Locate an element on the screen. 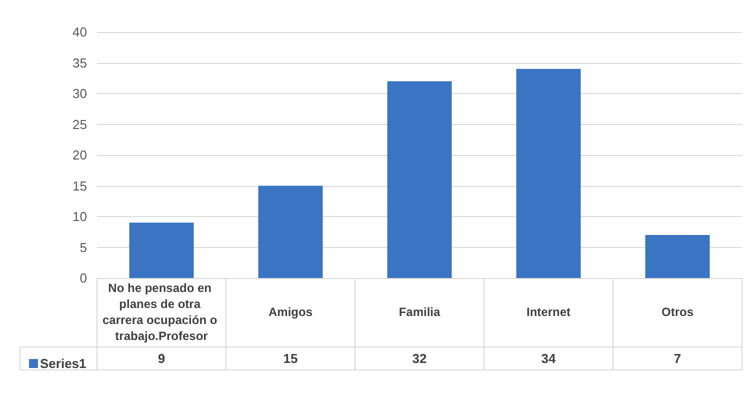  y-tick-label: 25 is located at coordinates (79, 124).